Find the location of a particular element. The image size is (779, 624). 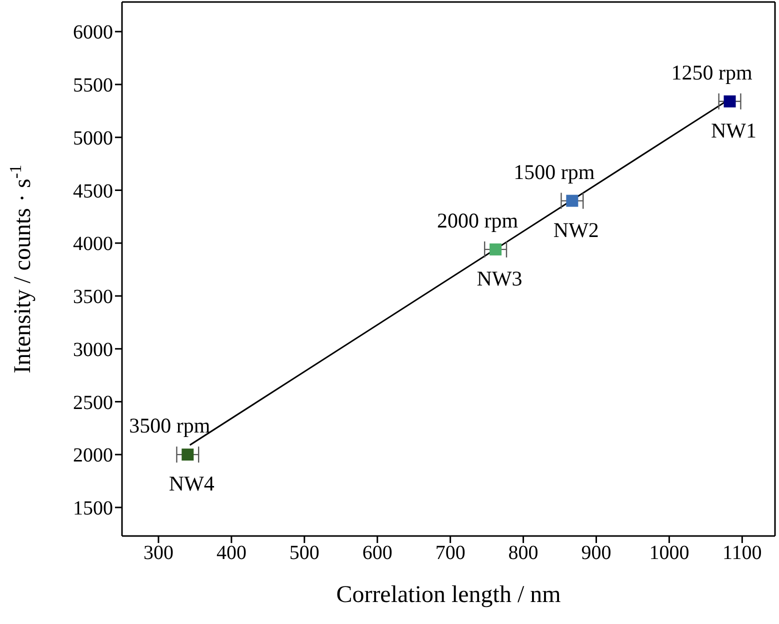

x-tick-label: 400 is located at coordinates (231, 553).